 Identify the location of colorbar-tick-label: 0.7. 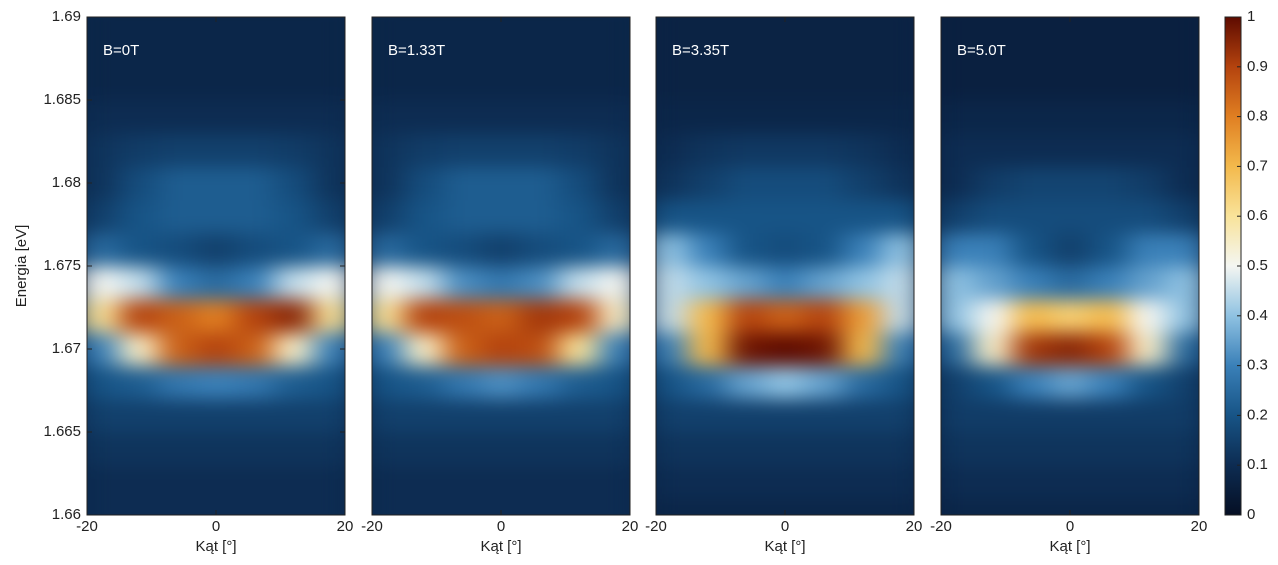
(1257, 165).